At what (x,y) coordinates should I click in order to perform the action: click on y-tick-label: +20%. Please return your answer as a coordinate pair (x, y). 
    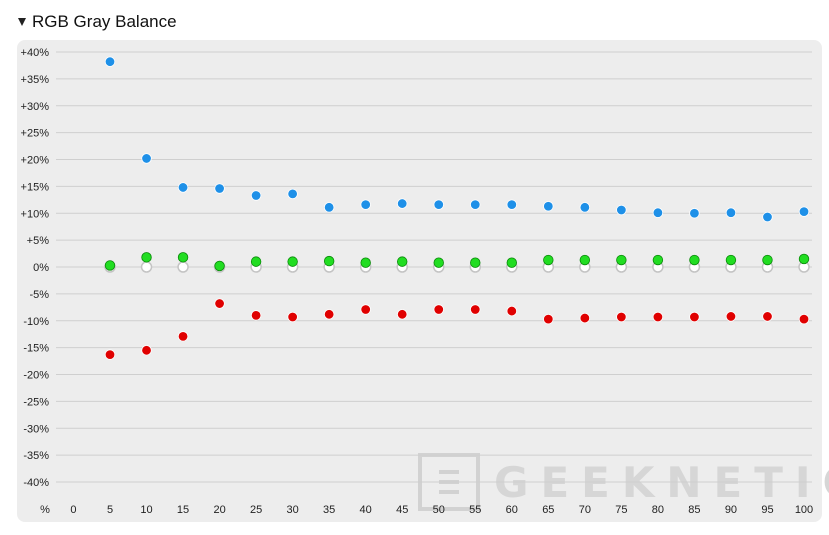
    Looking at the image, I should click on (35, 161).